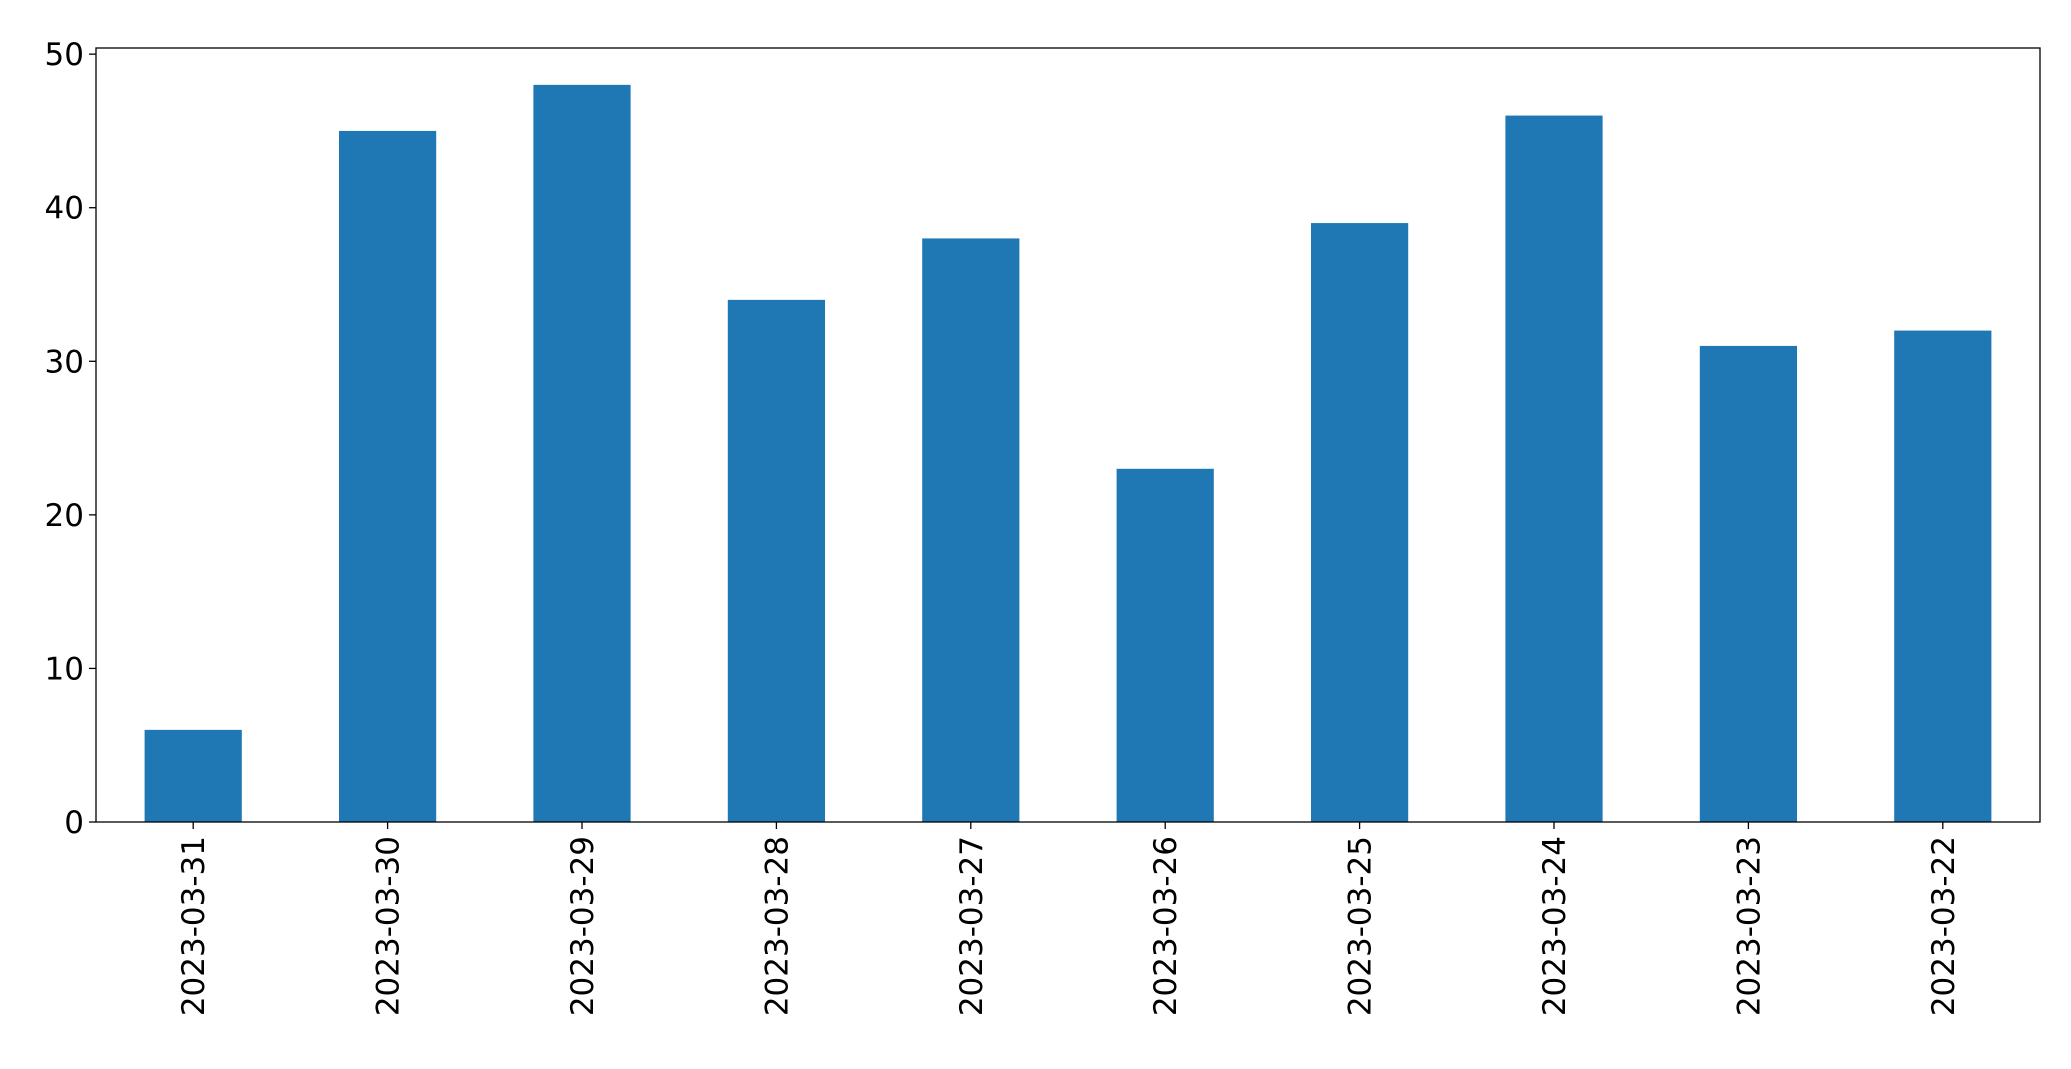  What do you see at coordinates (1361, 926) in the screenshot?
I see `x-tick-label: 2023-03-25` at bounding box center [1361, 926].